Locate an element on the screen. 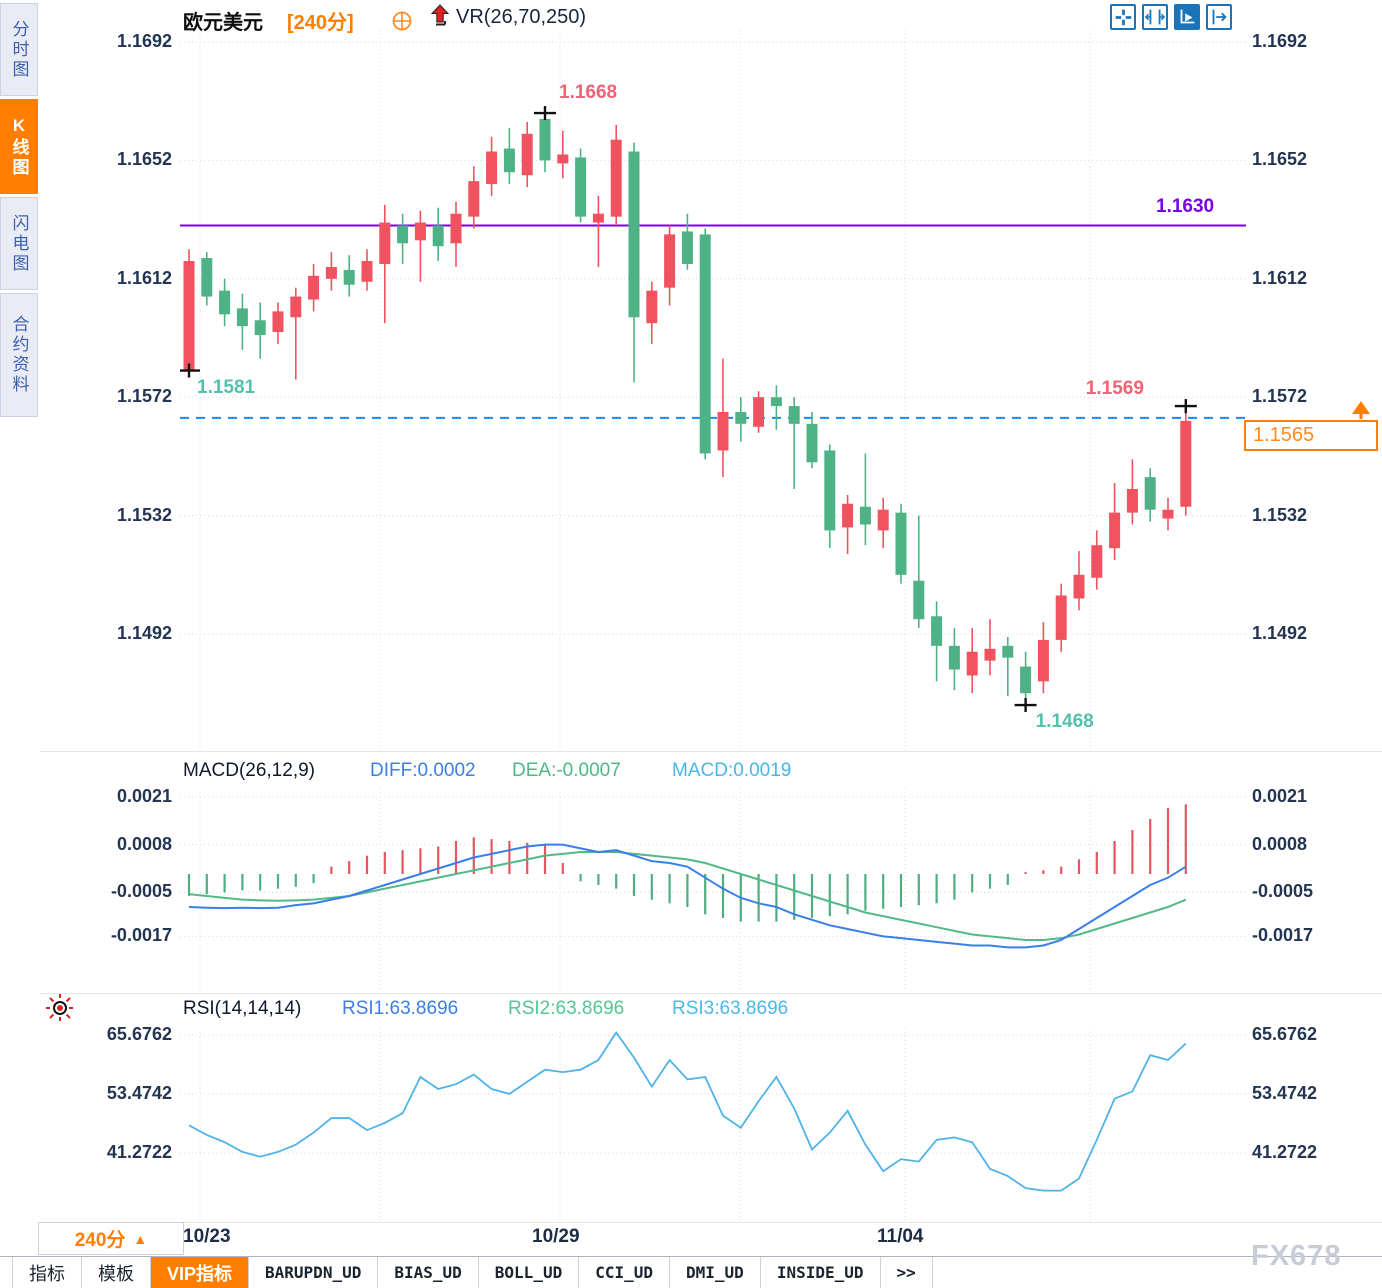 The height and width of the screenshot is (1288, 1382). swing-low-label: 1.1468 is located at coordinates (1064, 722).